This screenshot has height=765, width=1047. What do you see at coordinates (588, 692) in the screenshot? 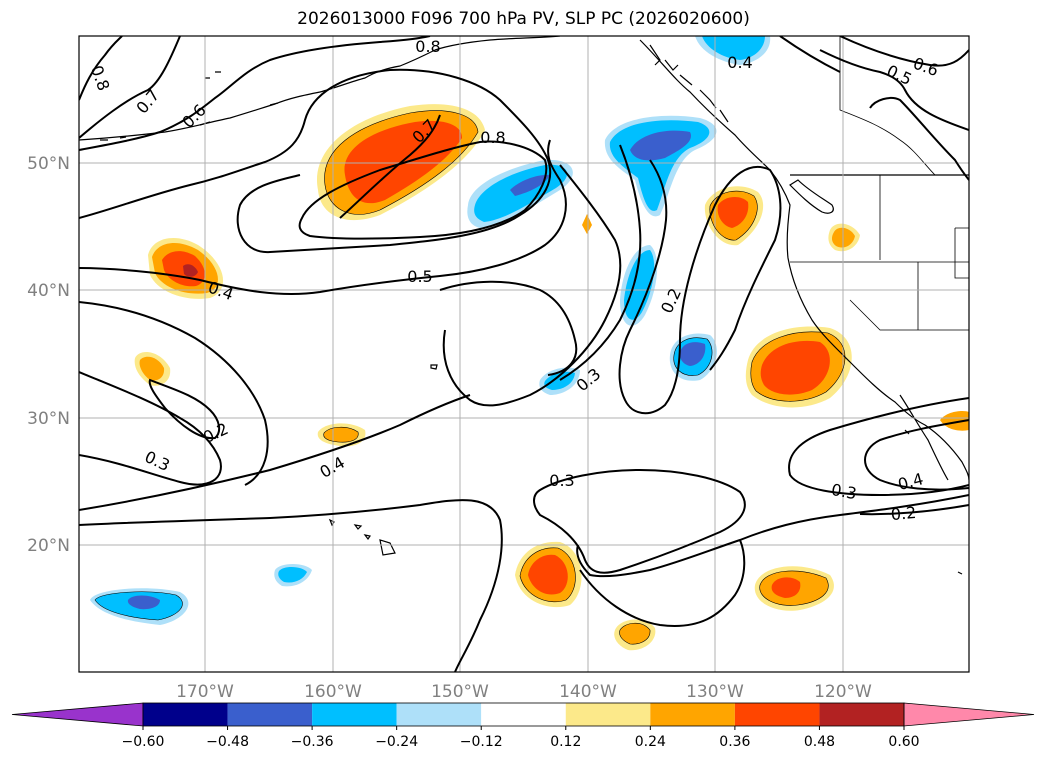
I see `lon-label-140w: 140°W` at bounding box center [588, 692].